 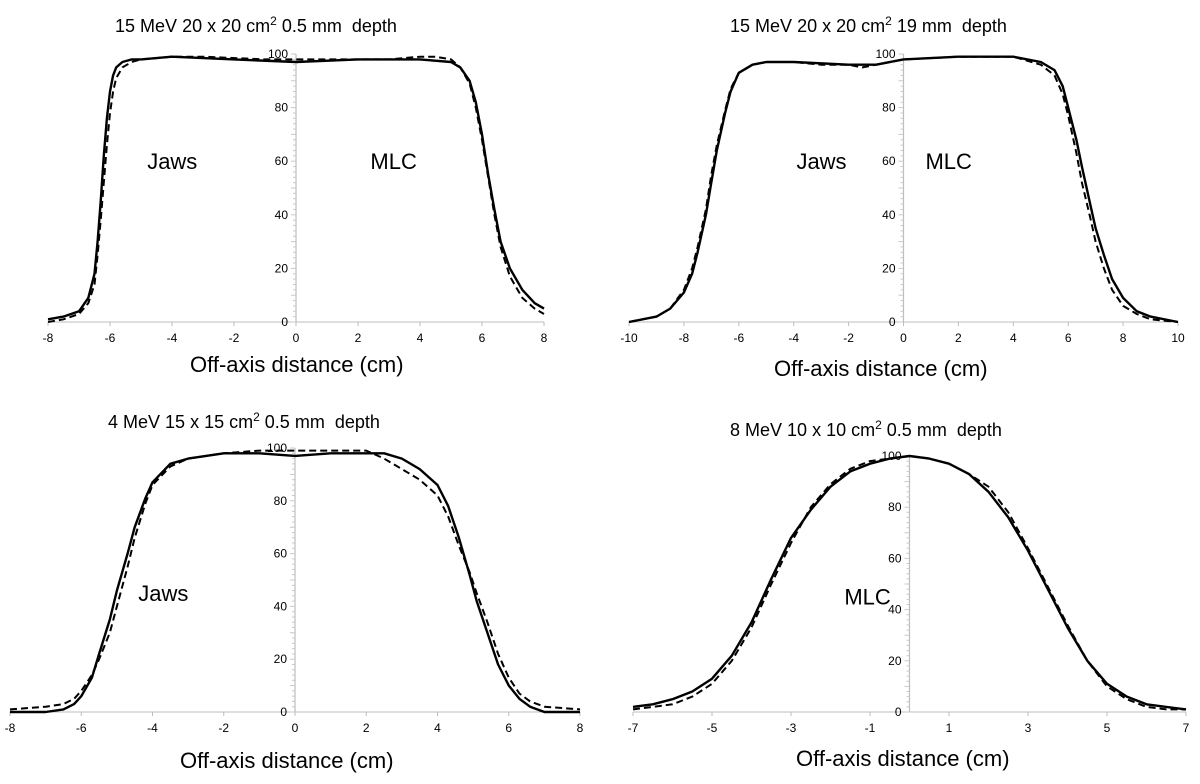 What do you see at coordinates (244, 421) in the screenshot?
I see `chart-title-3: 4 MeV 15 x 15 cm2 0.5 mm depth` at bounding box center [244, 421].